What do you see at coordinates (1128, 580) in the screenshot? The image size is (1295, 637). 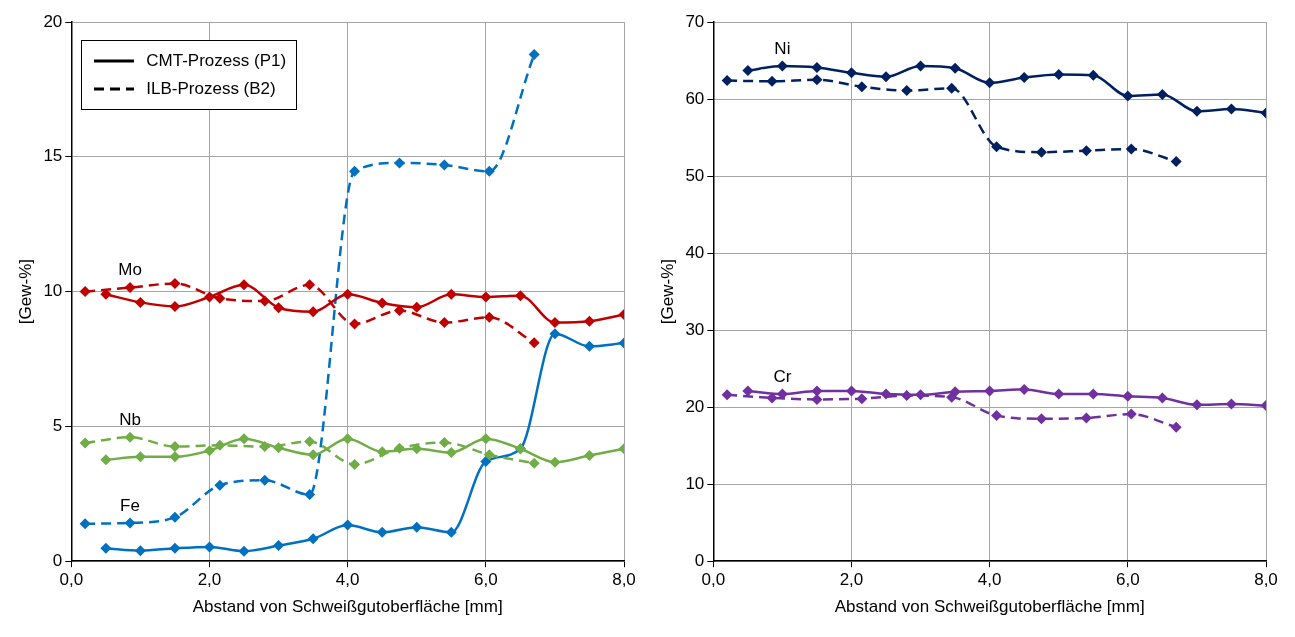 I see `x-tick-label: 6,0` at bounding box center [1128, 580].